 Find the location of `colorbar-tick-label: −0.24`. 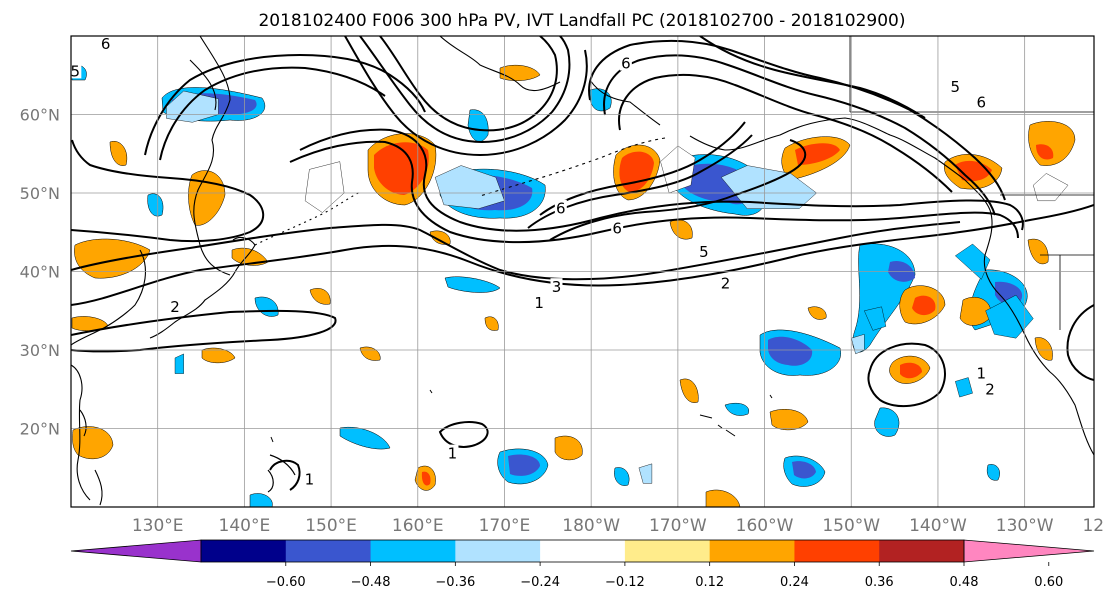

colorbar-tick-label: −0.24 is located at coordinates (540, 582).